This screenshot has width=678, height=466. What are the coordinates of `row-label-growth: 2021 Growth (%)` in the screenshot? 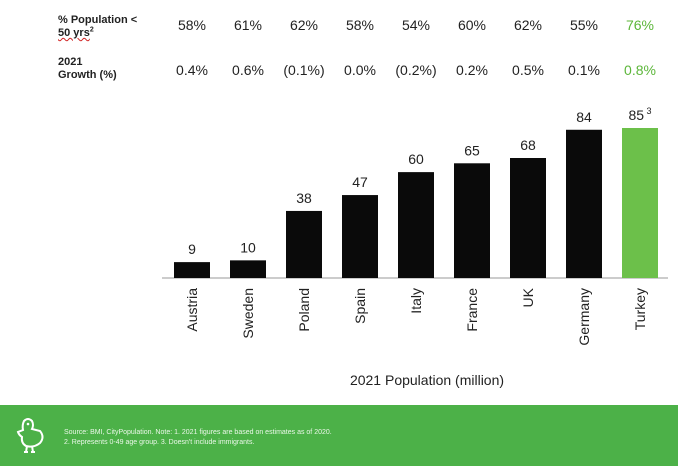 It's located at (87, 69).